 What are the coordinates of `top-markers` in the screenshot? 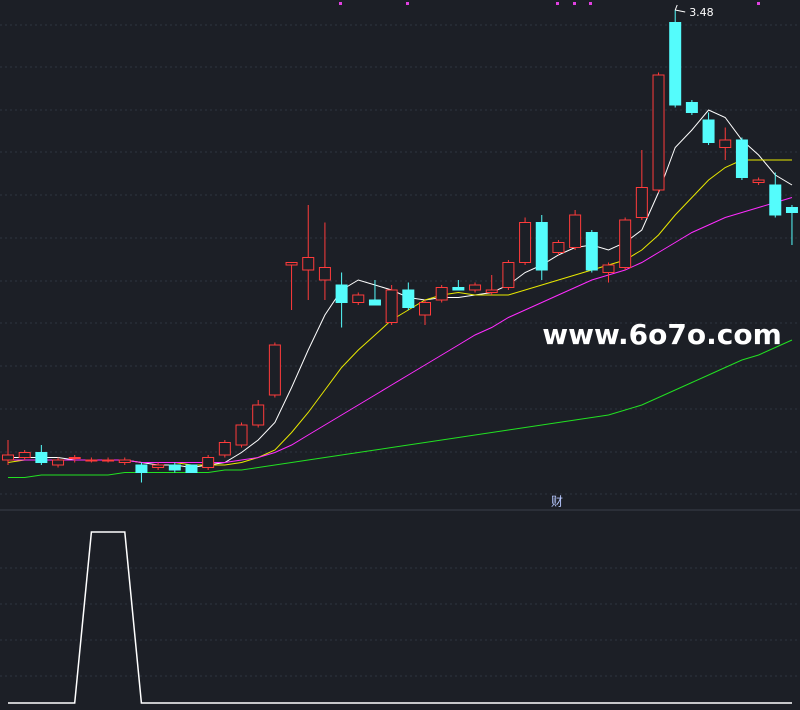 It's located at (549, 3).